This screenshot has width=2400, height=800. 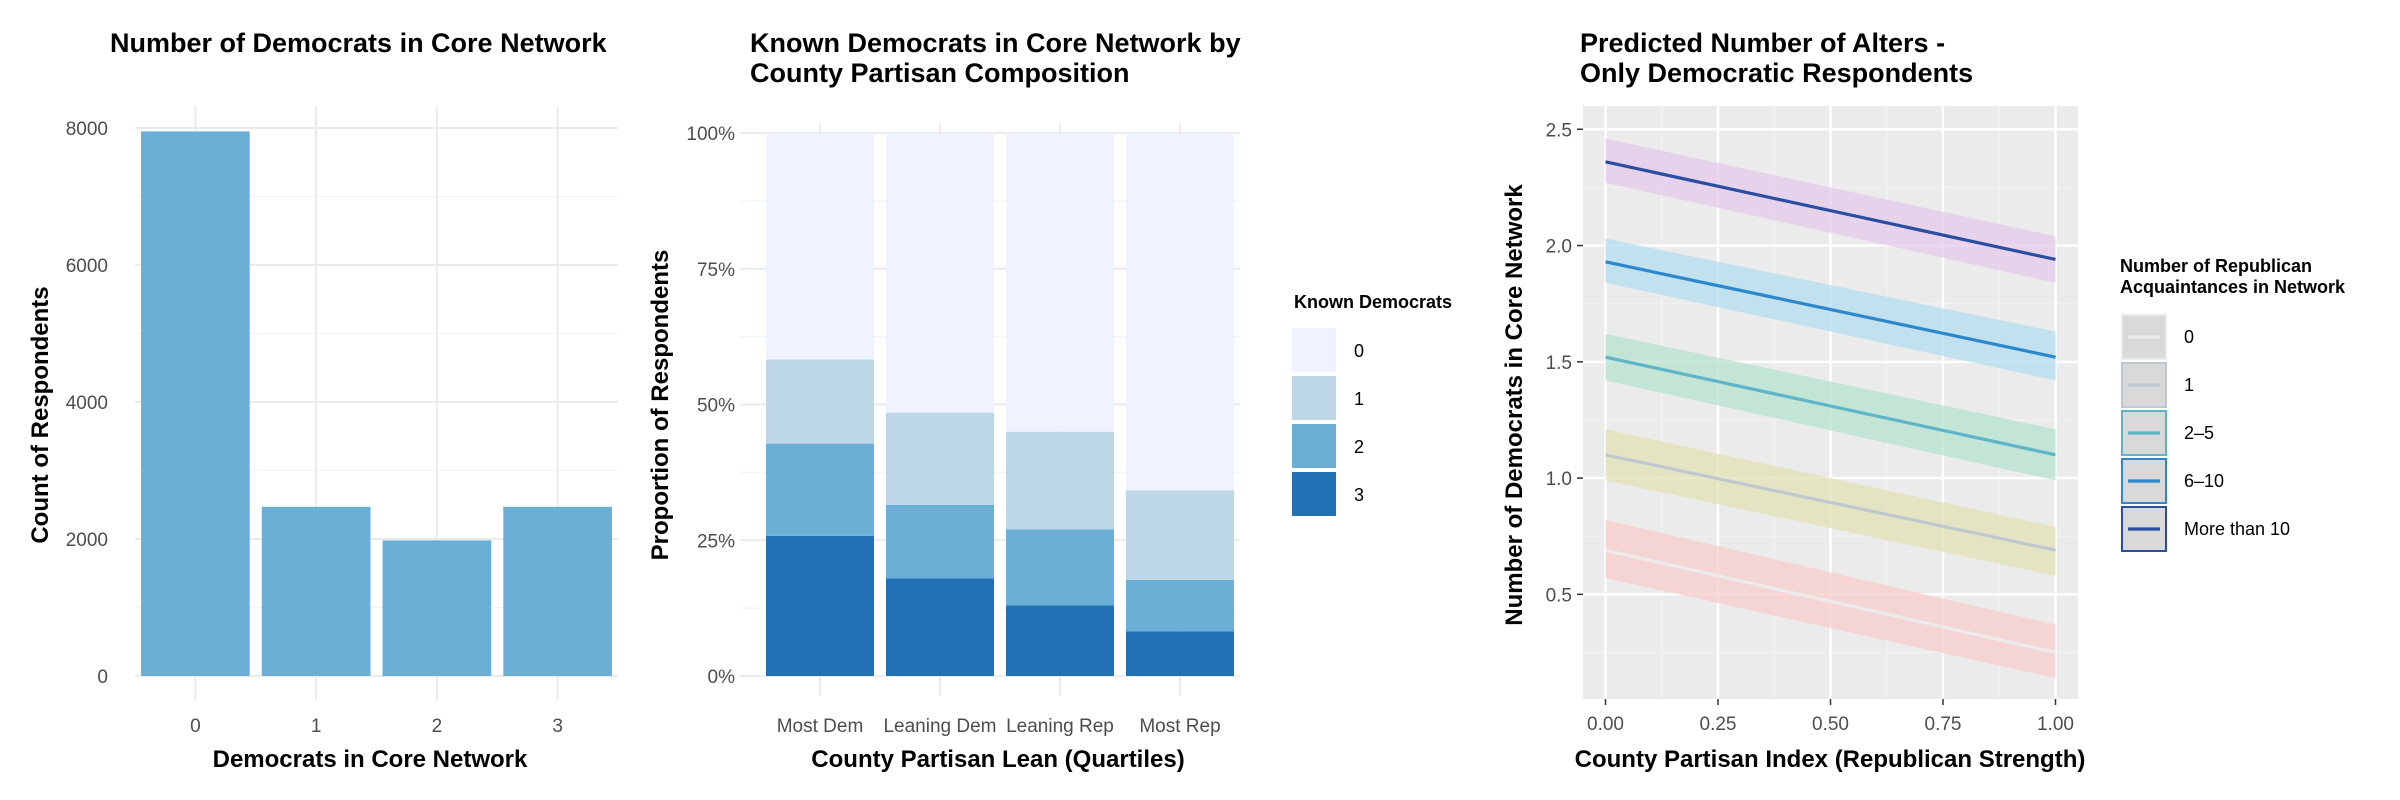 What do you see at coordinates (1000, 404) in the screenshot?
I see `panel2-bars` at bounding box center [1000, 404].